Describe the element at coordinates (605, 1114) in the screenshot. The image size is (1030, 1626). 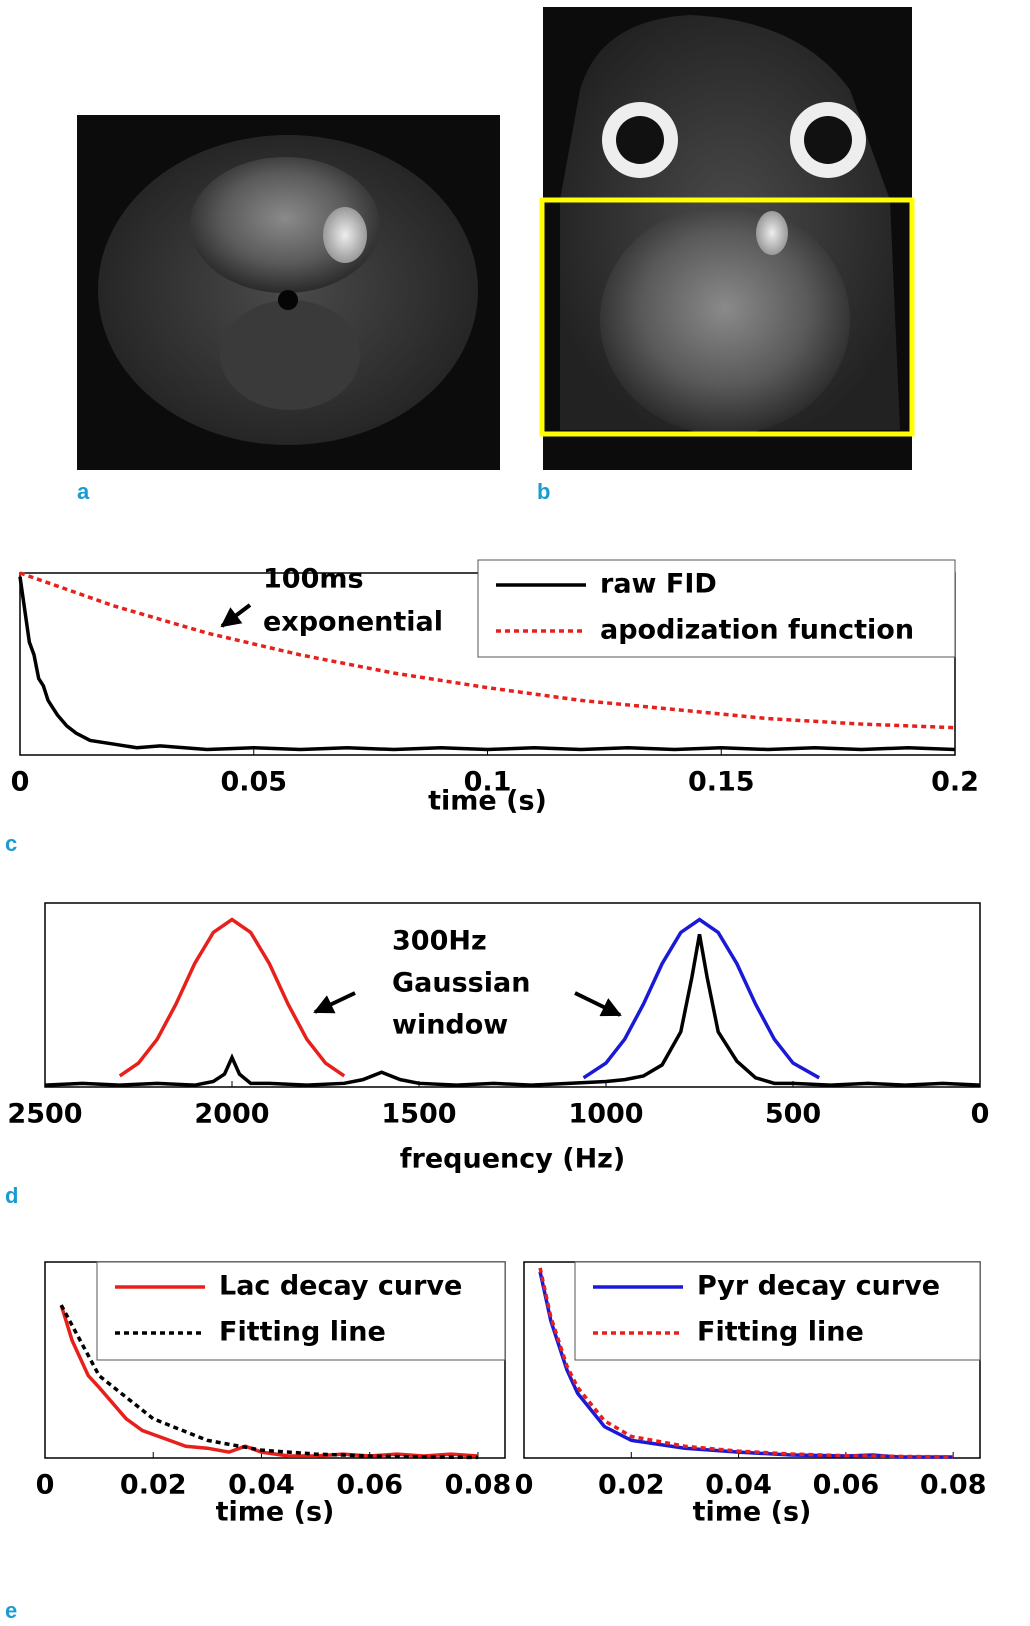
I see `x-tick-label: 1000` at that location.